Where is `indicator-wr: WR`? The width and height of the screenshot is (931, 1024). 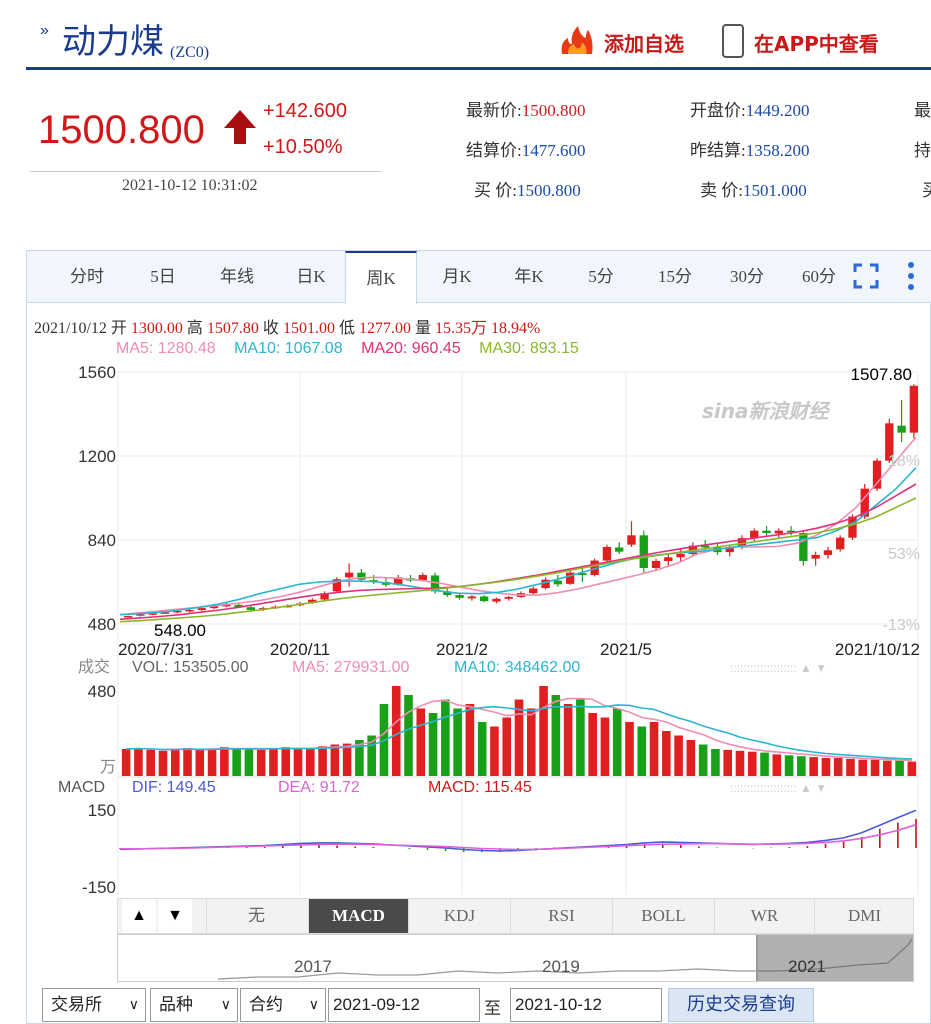 indicator-wr: WR is located at coordinates (764, 916).